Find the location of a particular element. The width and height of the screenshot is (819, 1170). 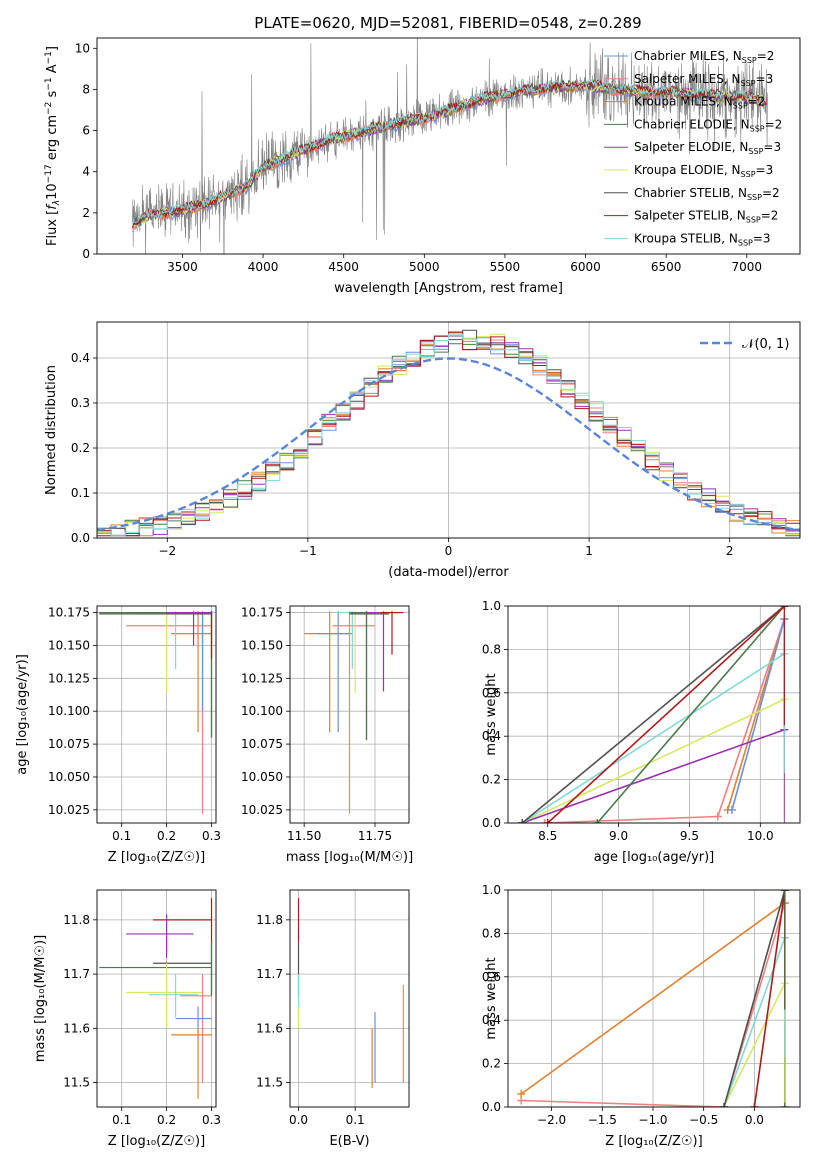

legend-entry: Chabrier MILES, NSSP=2 is located at coordinates (704, 57).